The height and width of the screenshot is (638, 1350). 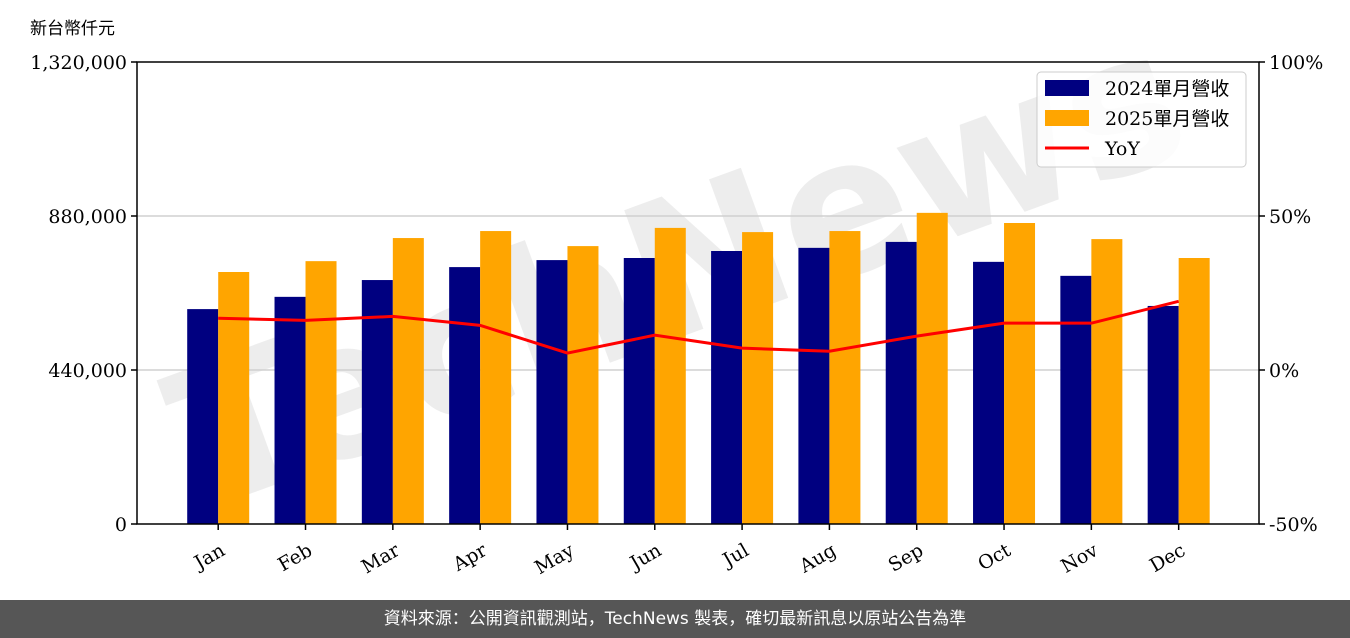 I want to click on bar-2025單月營收-Sep, so click(x=932, y=368).